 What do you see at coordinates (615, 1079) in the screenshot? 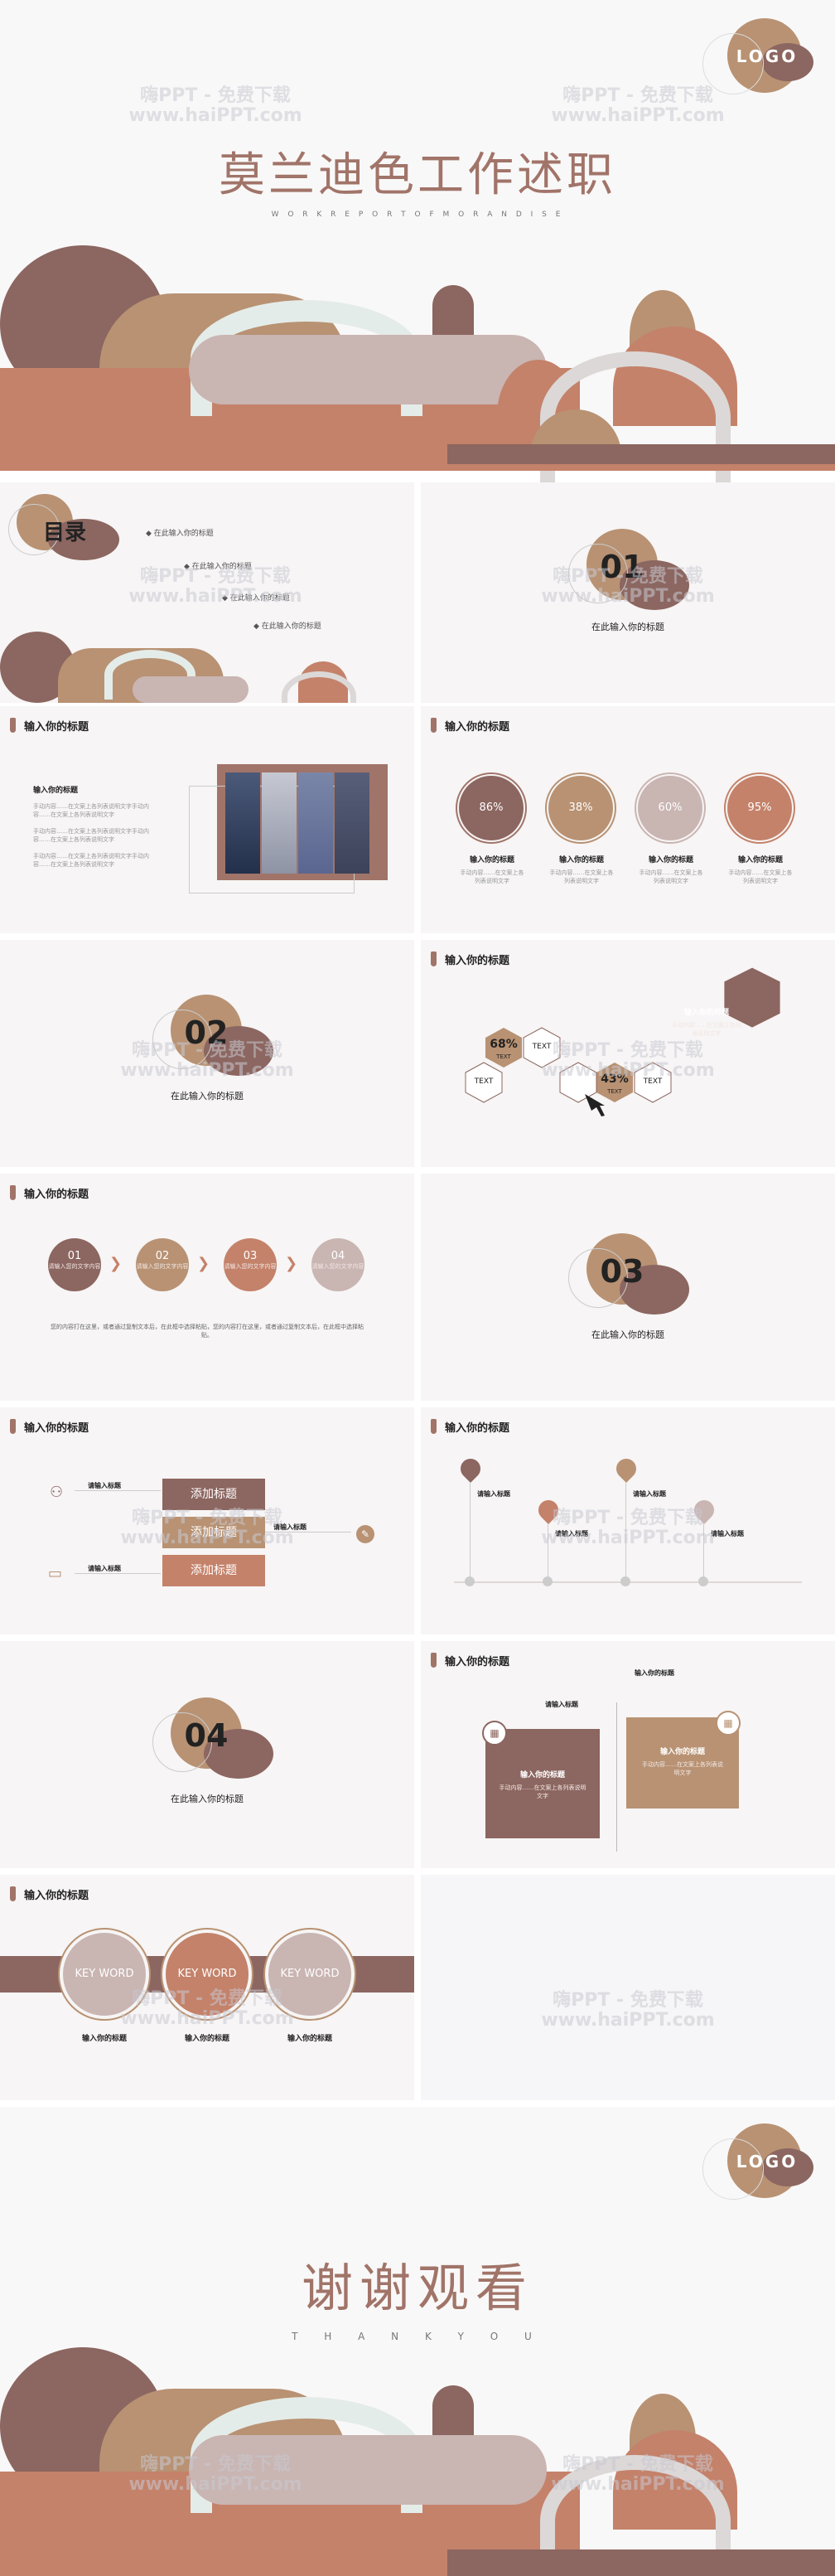
I see `hex-percent: 43%` at bounding box center [615, 1079].